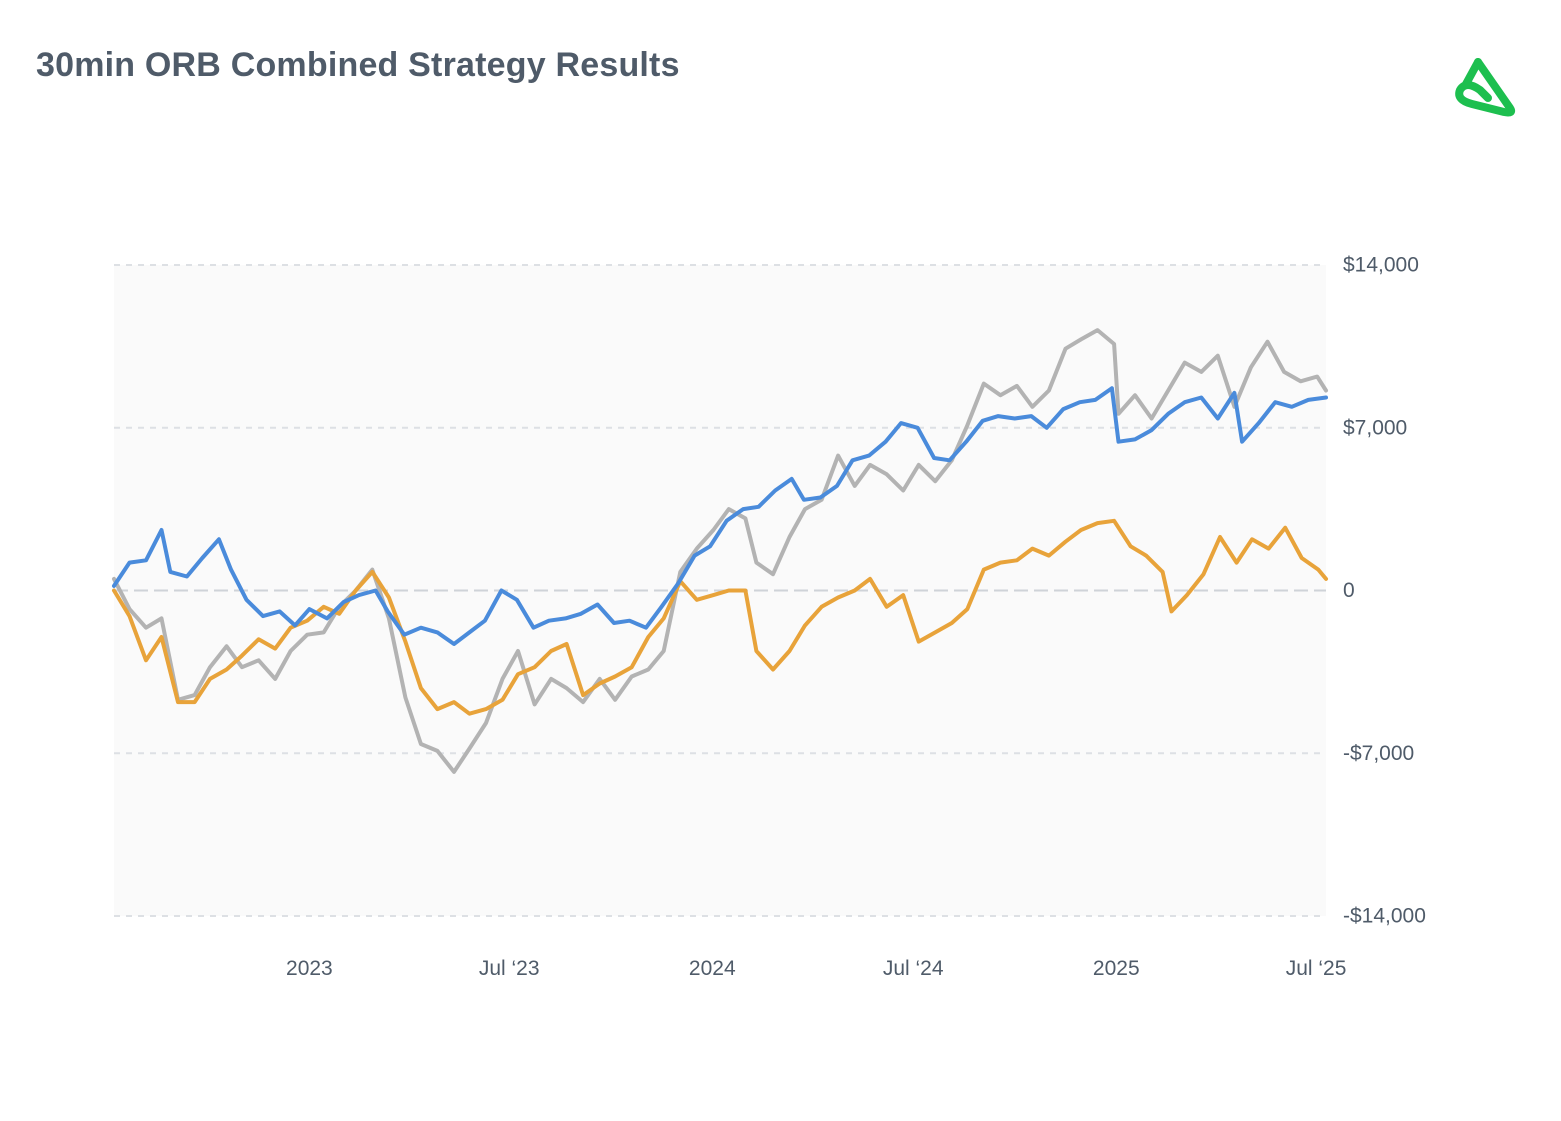  I want to click on y-tick-label: -$7,000, so click(1378, 753).